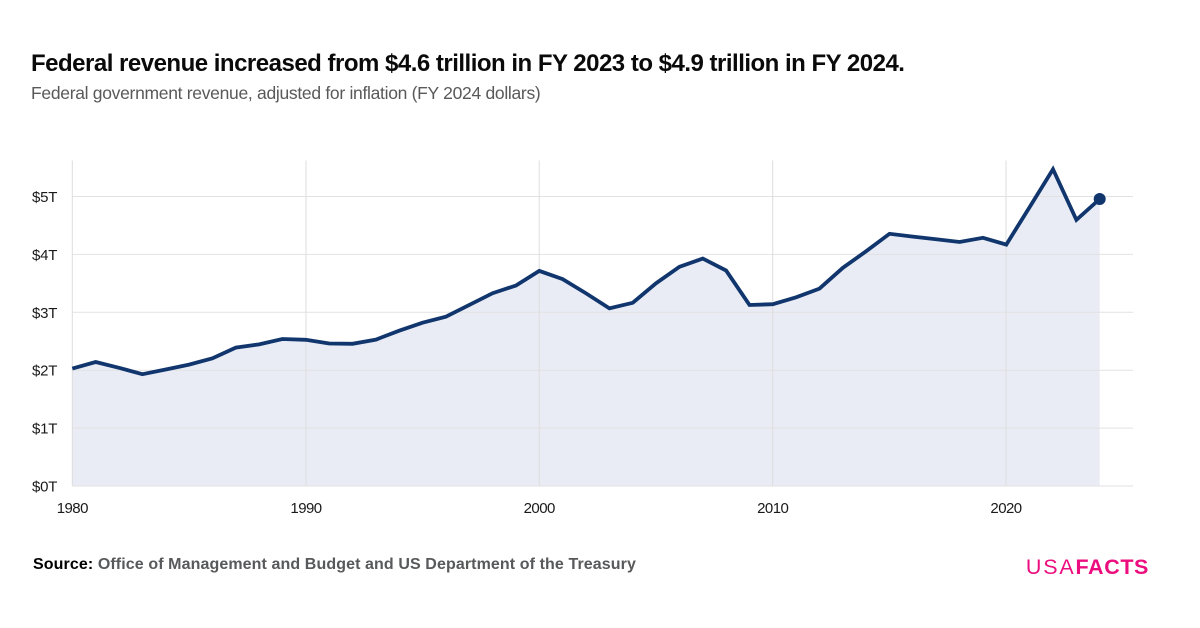 Image resolution: width=1200 pixels, height=628 pixels. What do you see at coordinates (1005, 508) in the screenshot?
I see `svg-text: 2020` at bounding box center [1005, 508].